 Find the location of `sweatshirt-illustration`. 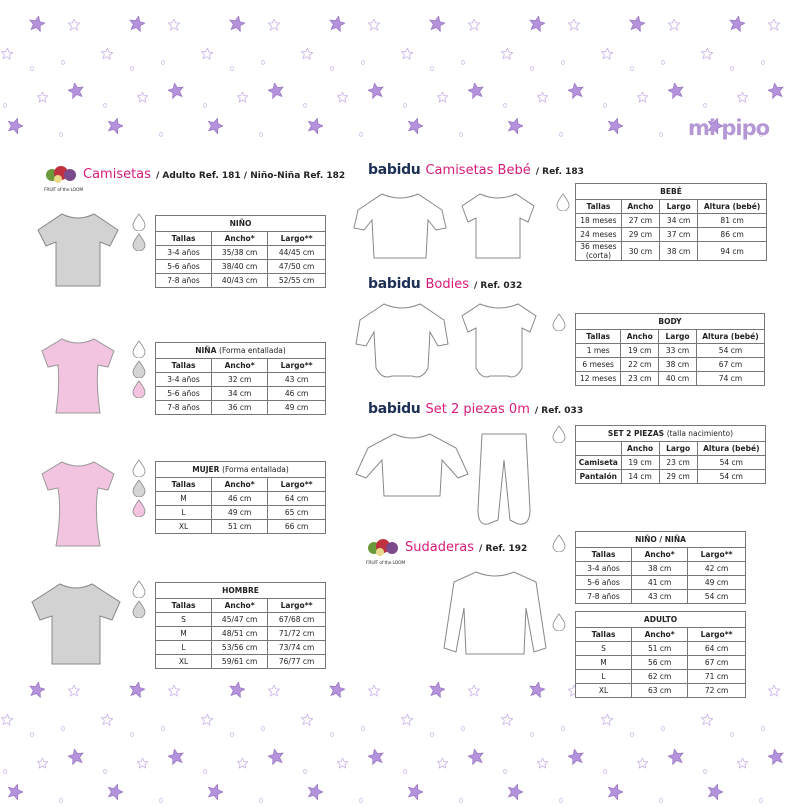

sweatshirt-illustration is located at coordinates (495, 613).